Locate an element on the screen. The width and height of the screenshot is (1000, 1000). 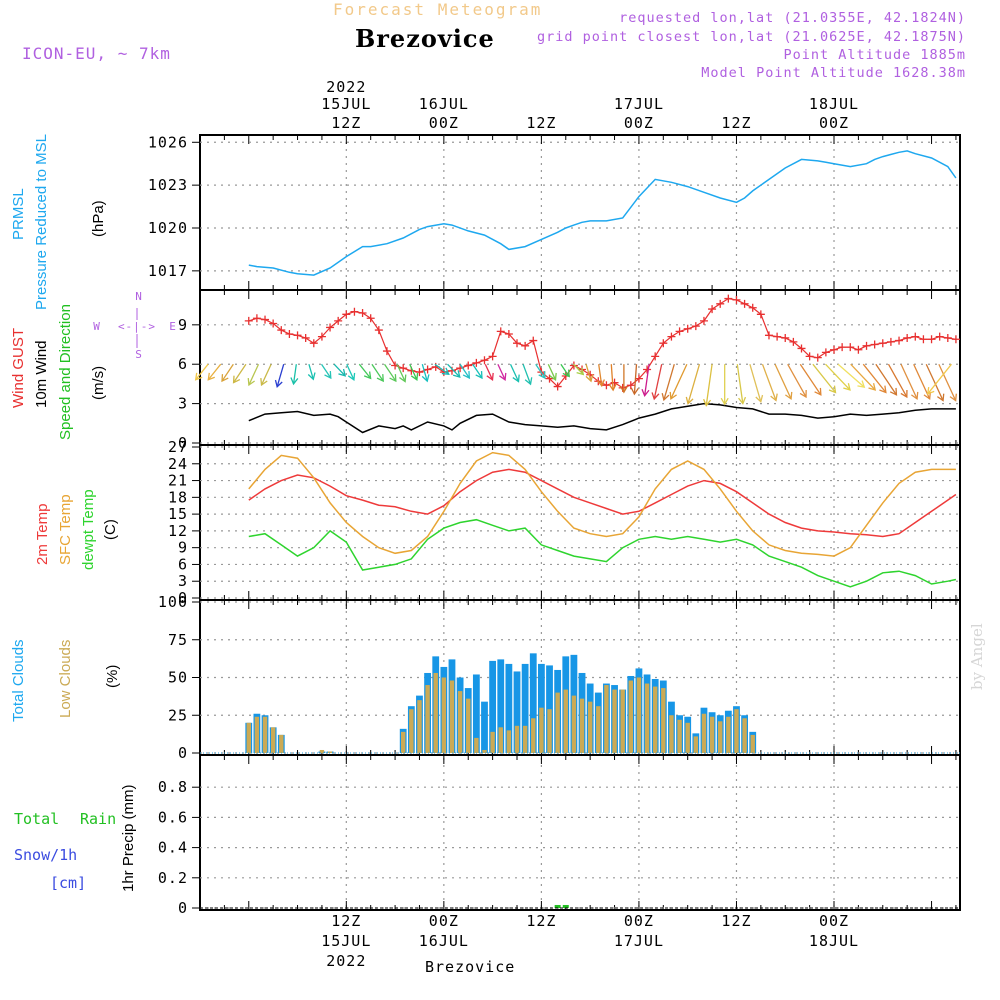
panel-frame-temperature is located at coordinates (580, 522).